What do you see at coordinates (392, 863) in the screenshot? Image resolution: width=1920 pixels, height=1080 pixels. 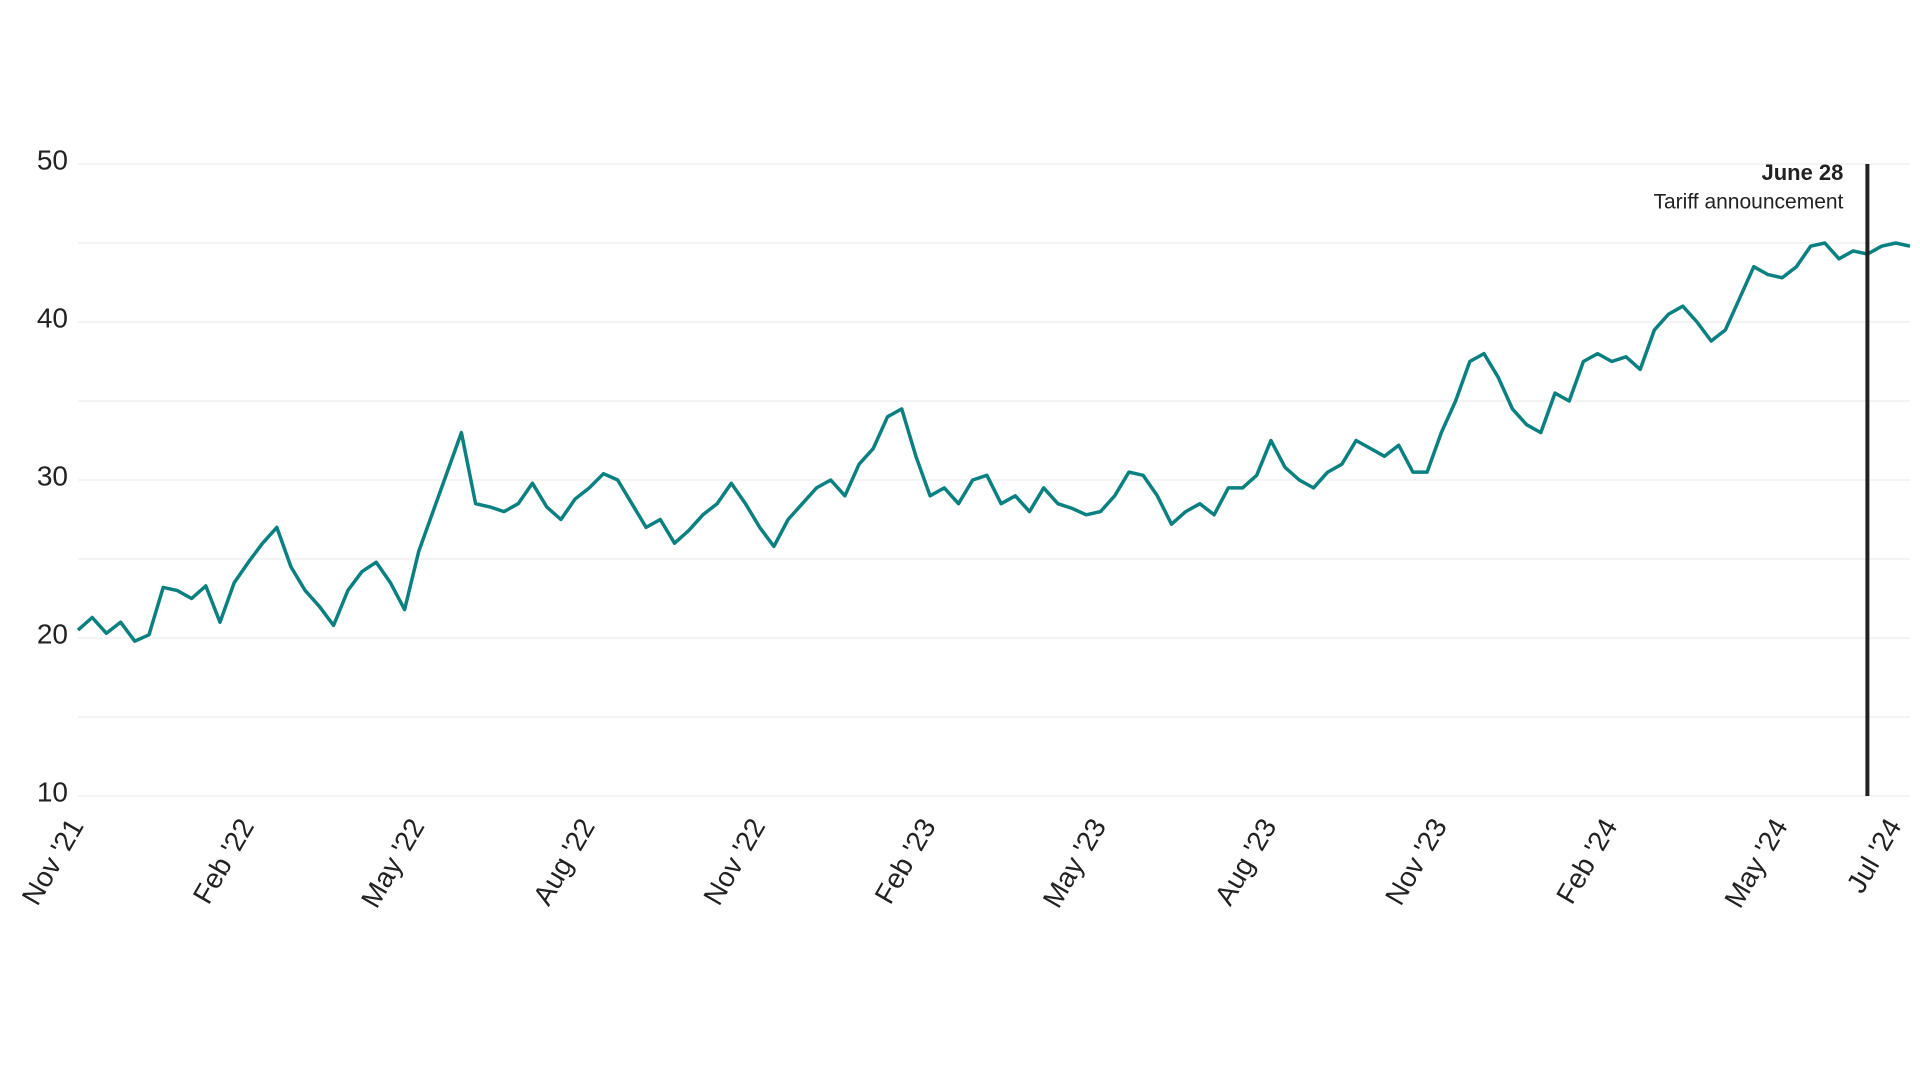 I see `x-tick-label: May '22` at bounding box center [392, 863].